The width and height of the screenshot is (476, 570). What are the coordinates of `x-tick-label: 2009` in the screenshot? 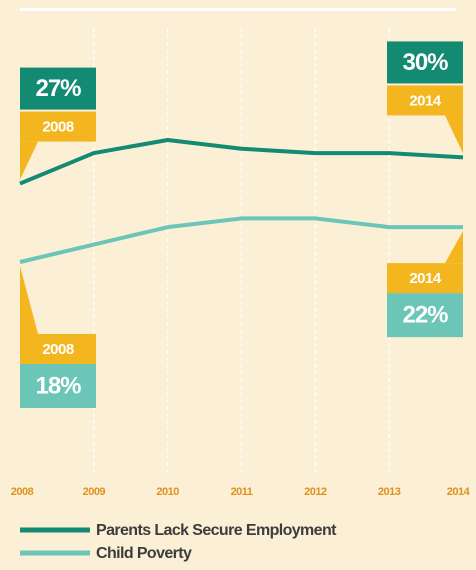 It's located at (94, 492).